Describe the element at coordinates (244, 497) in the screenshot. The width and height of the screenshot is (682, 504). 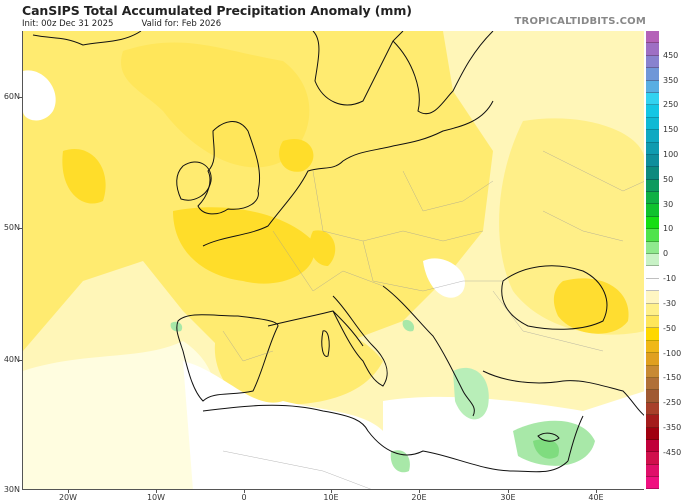
I see `x-label-0: 0` at that location.